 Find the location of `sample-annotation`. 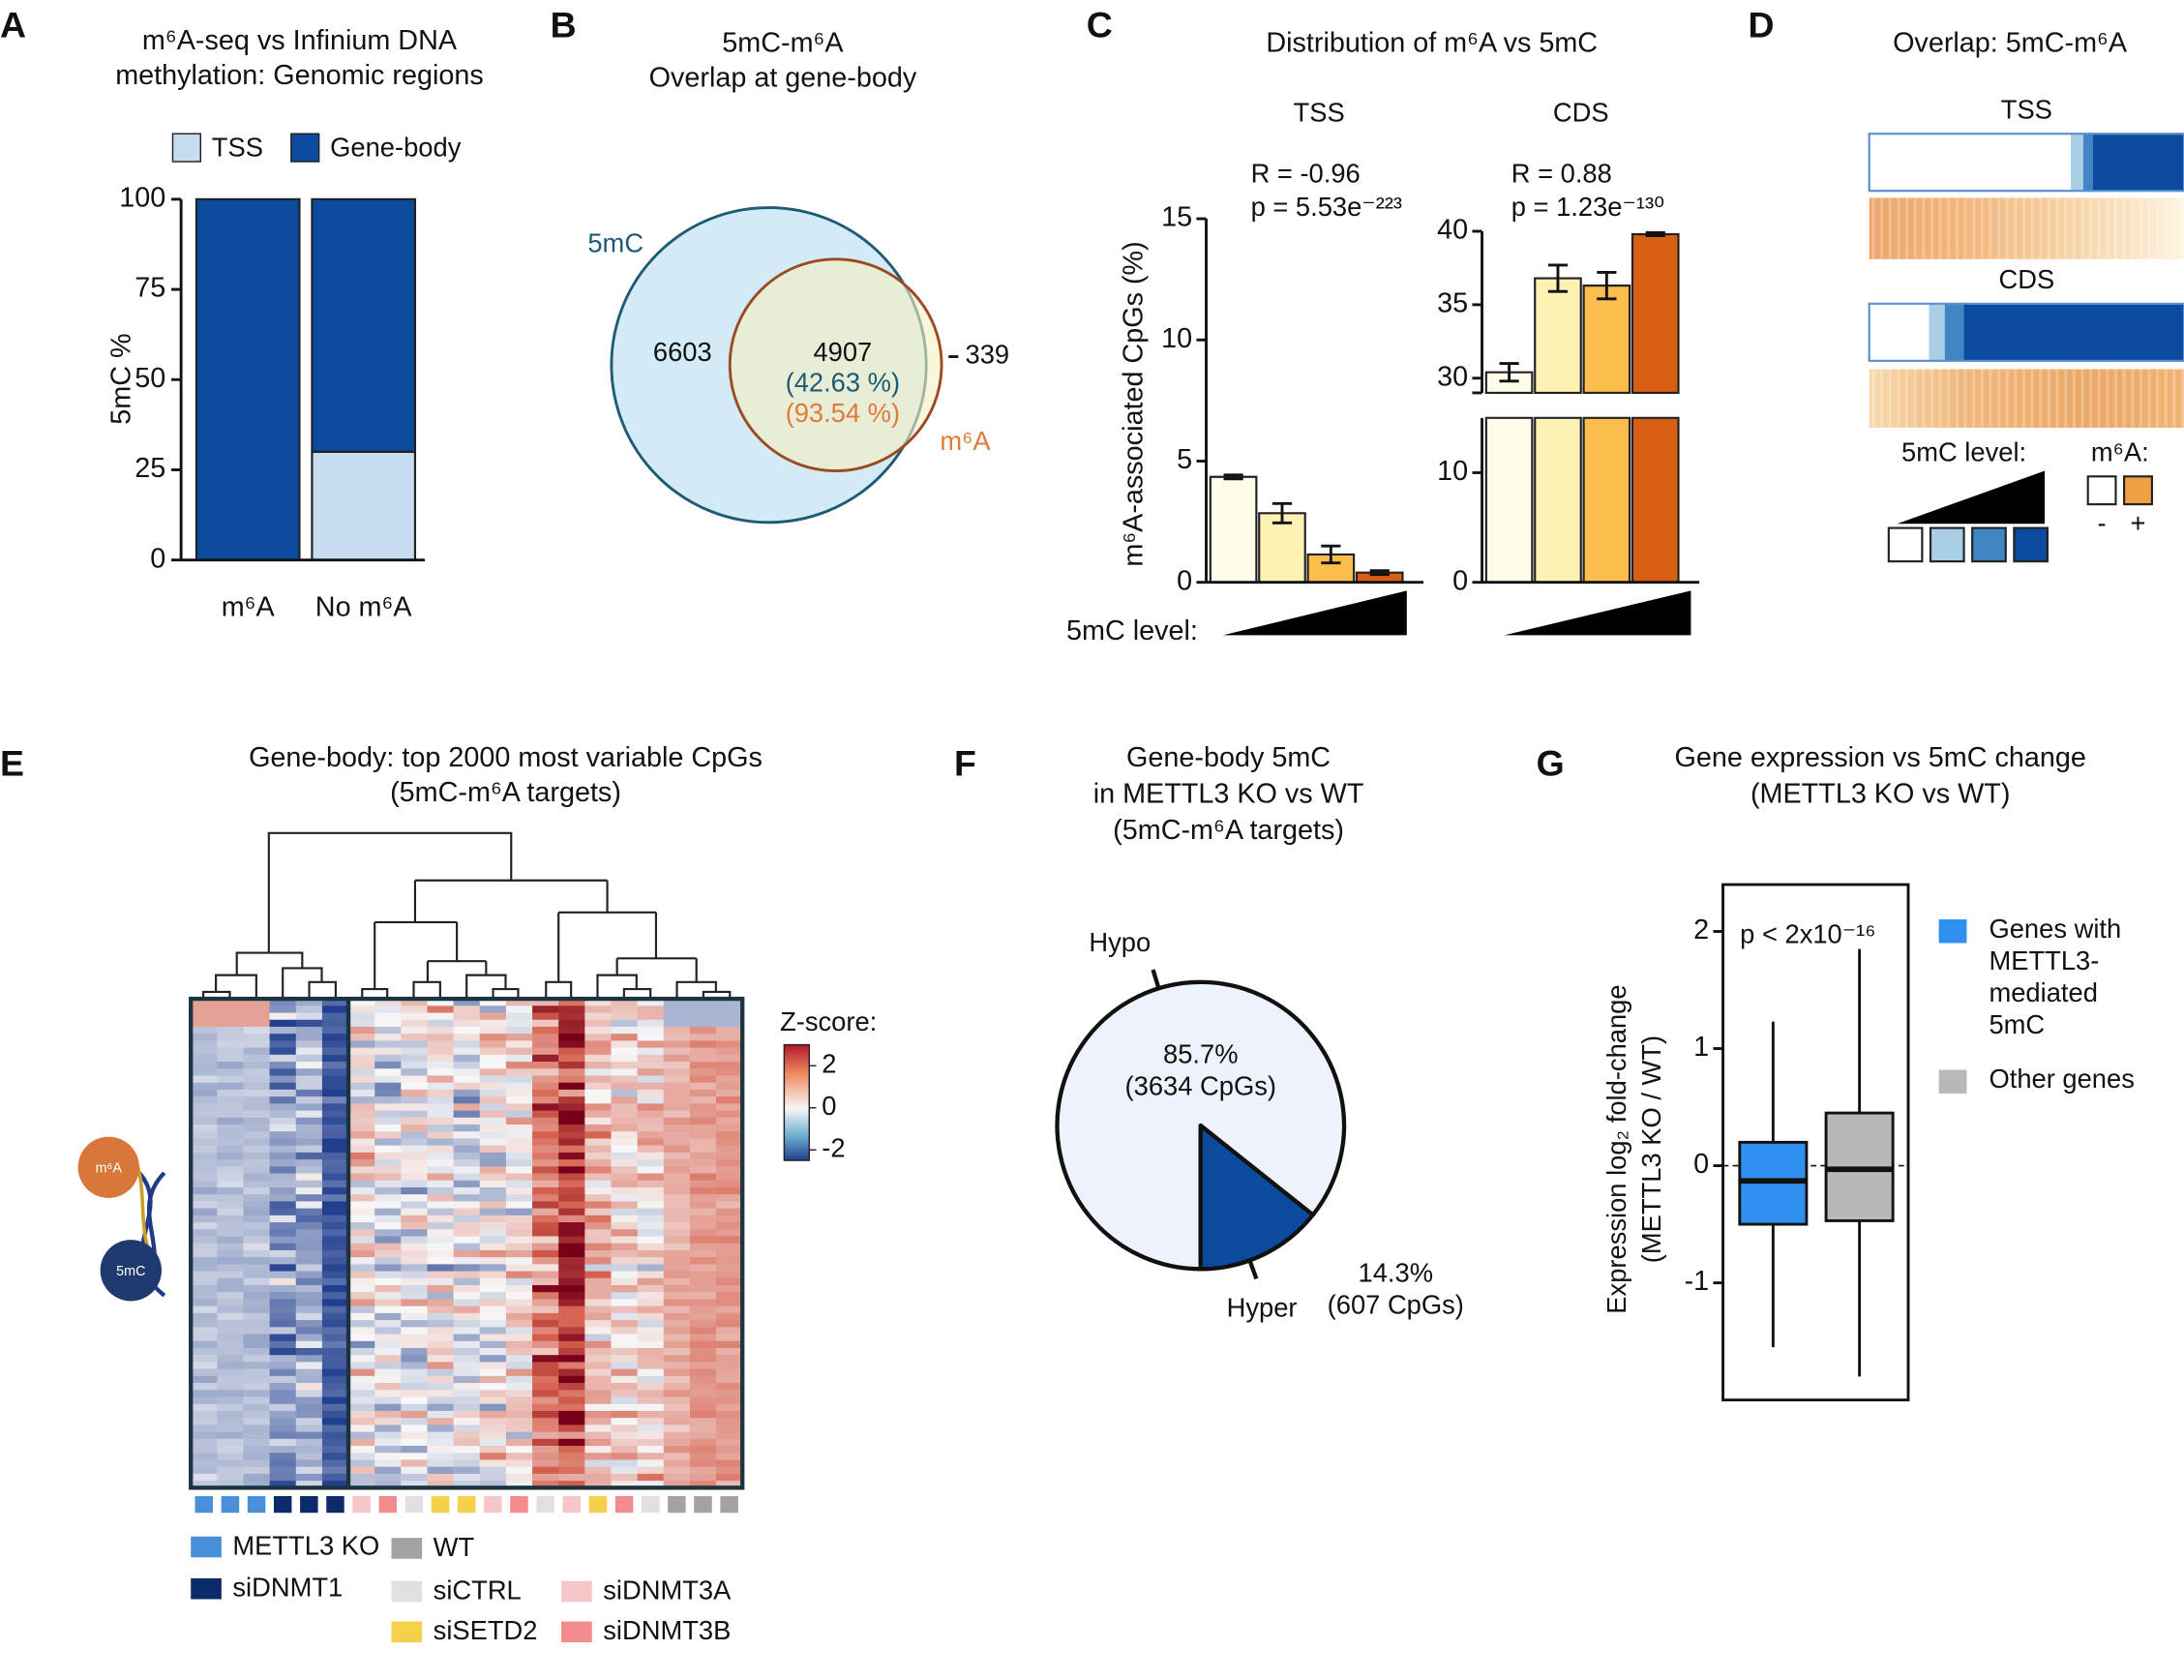

sample-annotation is located at coordinates (231, 1505).